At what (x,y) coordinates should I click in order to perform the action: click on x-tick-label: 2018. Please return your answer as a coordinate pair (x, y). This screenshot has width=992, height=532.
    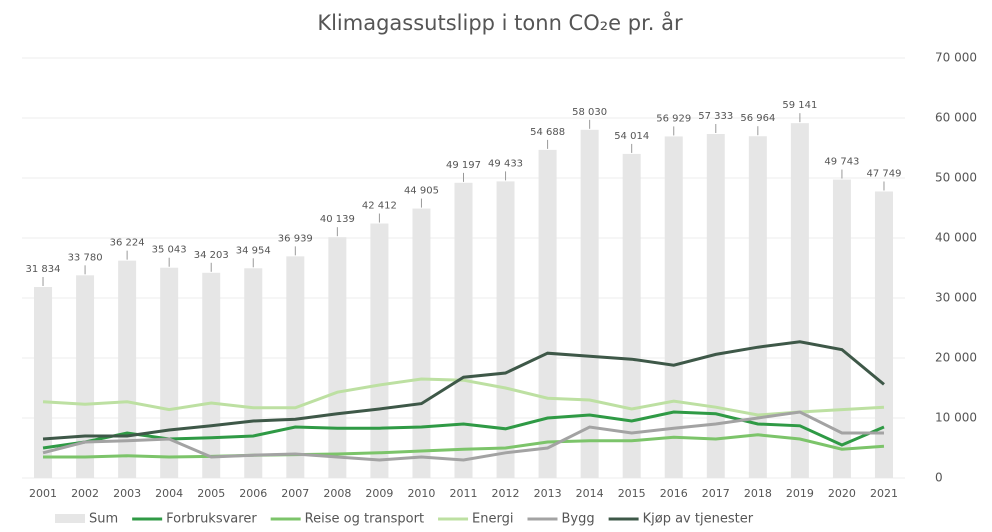
    Looking at the image, I should click on (758, 493).